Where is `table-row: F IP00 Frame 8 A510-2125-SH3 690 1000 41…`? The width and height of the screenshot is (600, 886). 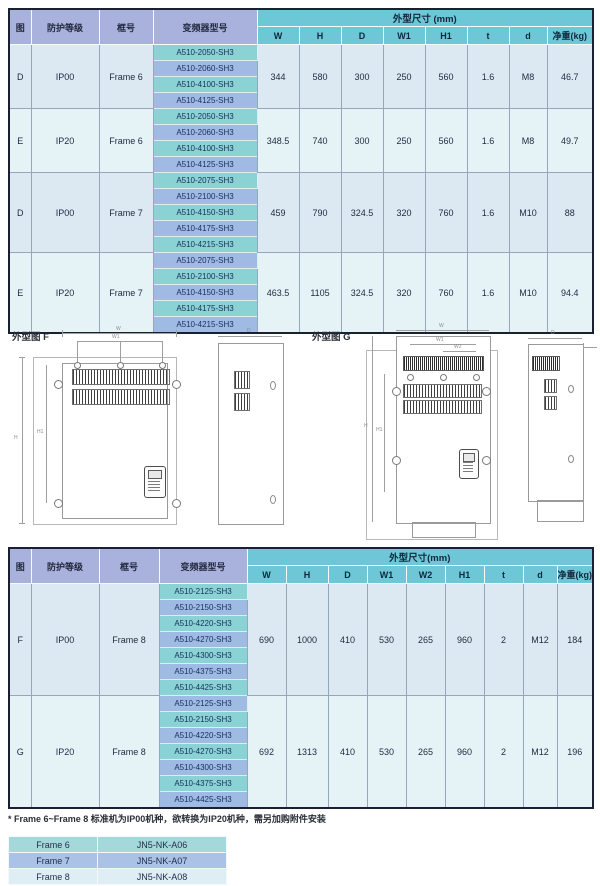 table-row: F IP00 Frame 8 A510-2125-SH3 690 1000 41… is located at coordinates (301, 639).